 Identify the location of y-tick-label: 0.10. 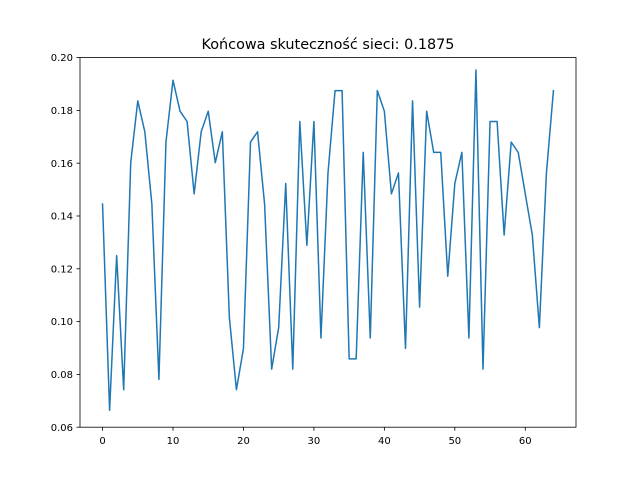
(62, 322).